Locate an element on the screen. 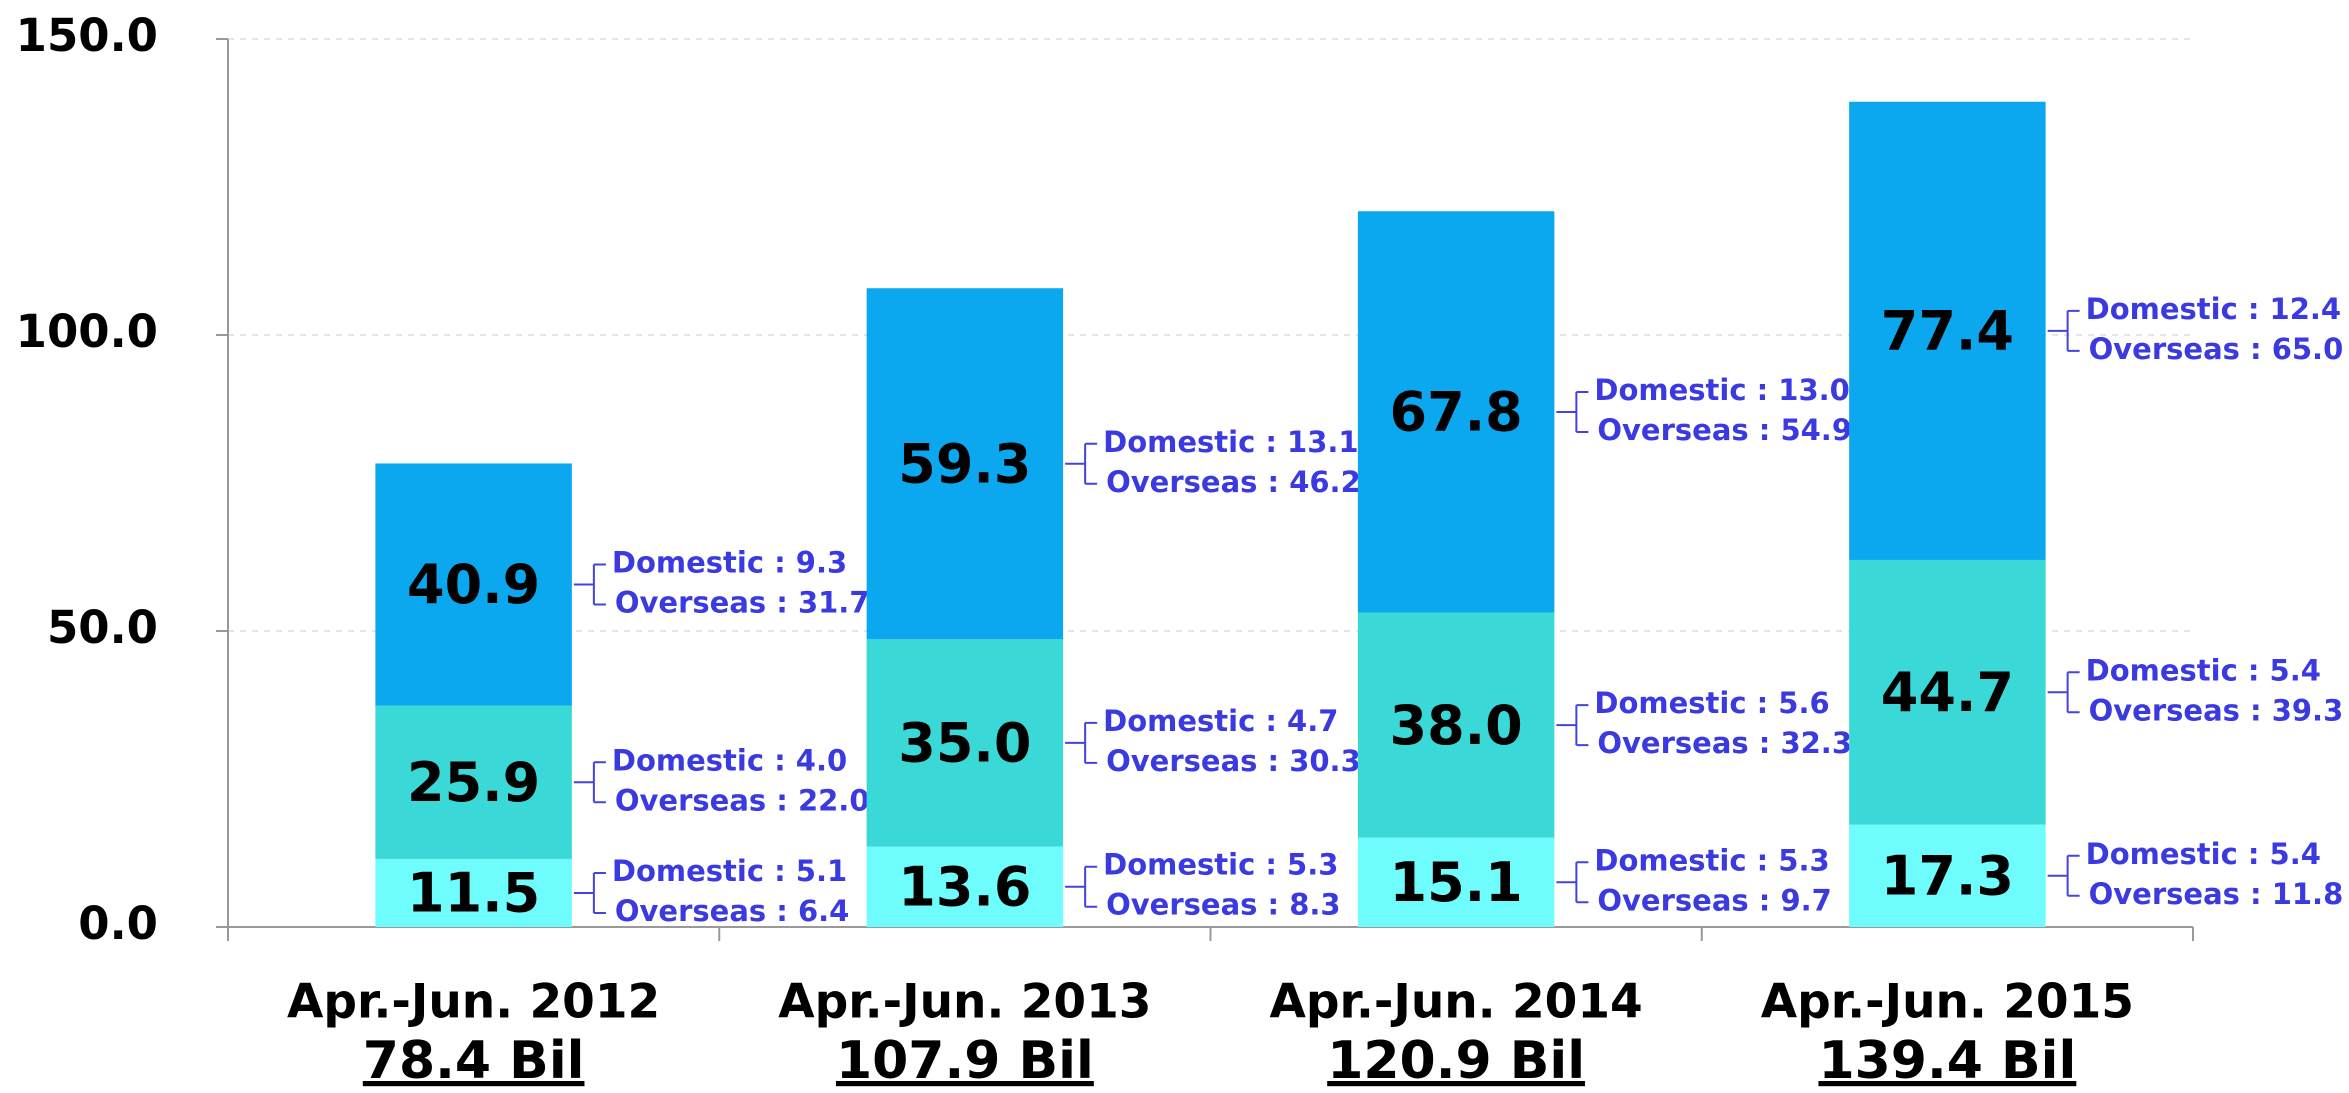 This screenshot has width=2349, height=1093. x-tick-label: Apr.-Jun. 2013 is located at coordinates (964, 1002).